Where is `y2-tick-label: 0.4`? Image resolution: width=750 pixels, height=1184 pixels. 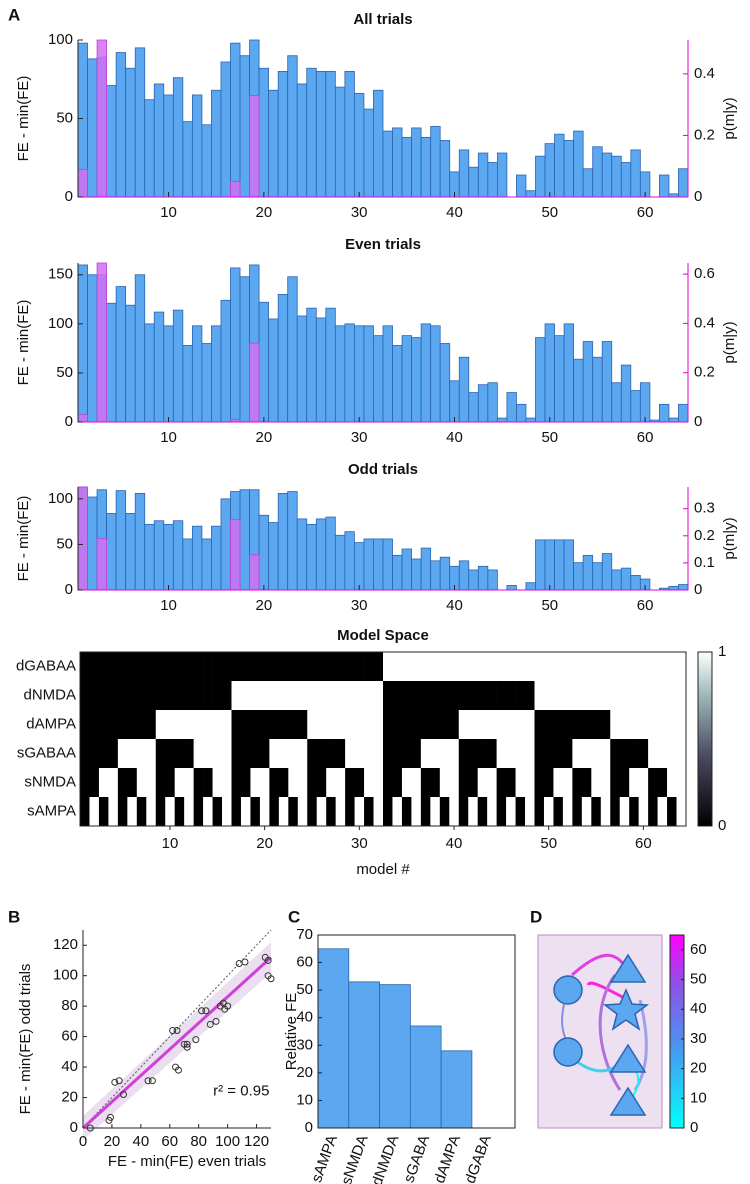
y2-tick-label: 0.4 is located at coordinates (704, 322).